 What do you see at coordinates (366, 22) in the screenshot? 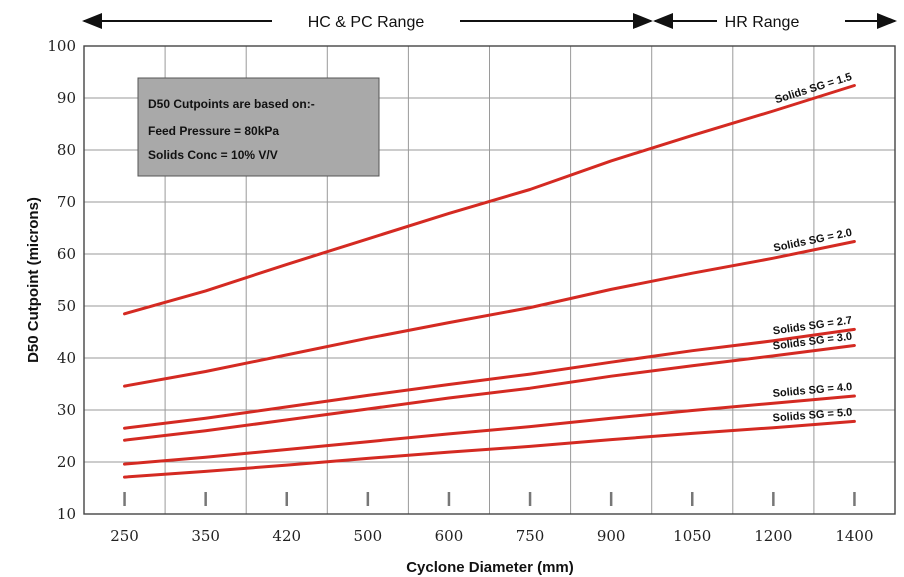
I see `hc-pc-range-label: HC & PC Range` at bounding box center [366, 22].